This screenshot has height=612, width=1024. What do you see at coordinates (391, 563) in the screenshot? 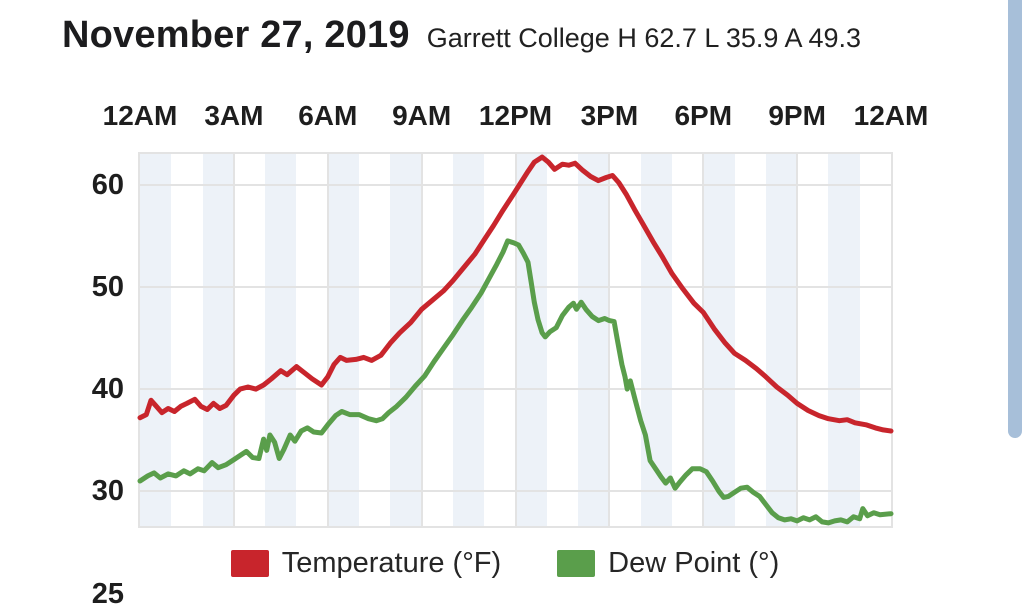
I see `legend-label: Temperature (°F)` at bounding box center [391, 563].